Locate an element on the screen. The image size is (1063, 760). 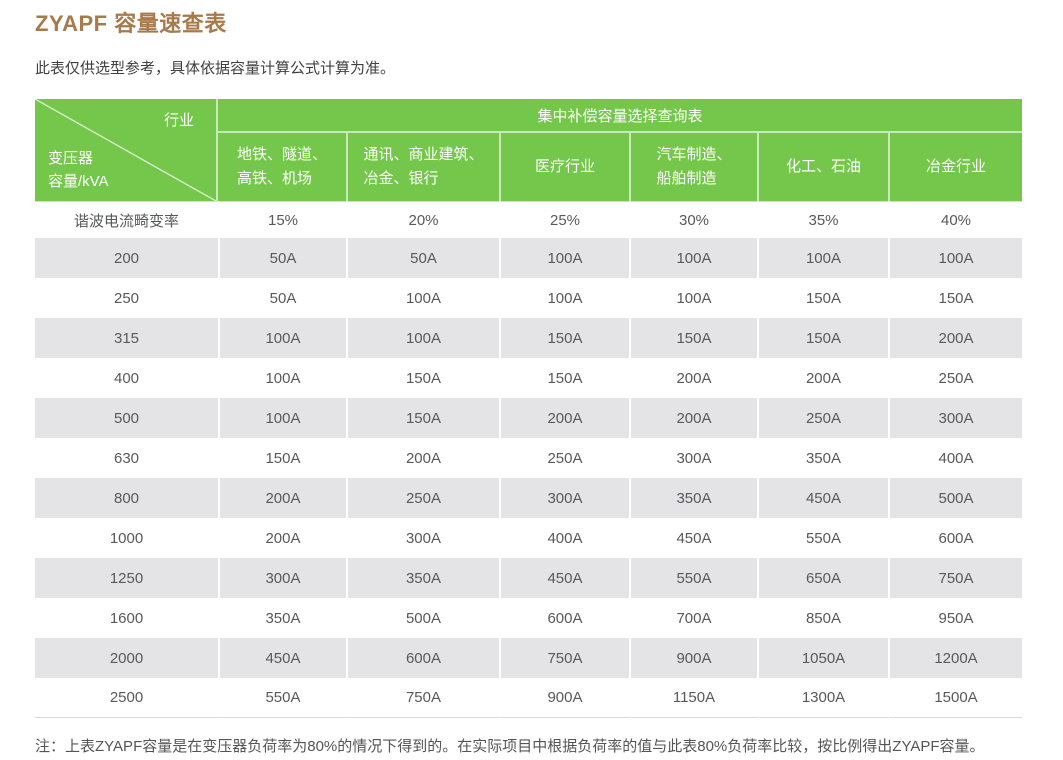
kva-cell: 1600 is located at coordinates (126, 618).